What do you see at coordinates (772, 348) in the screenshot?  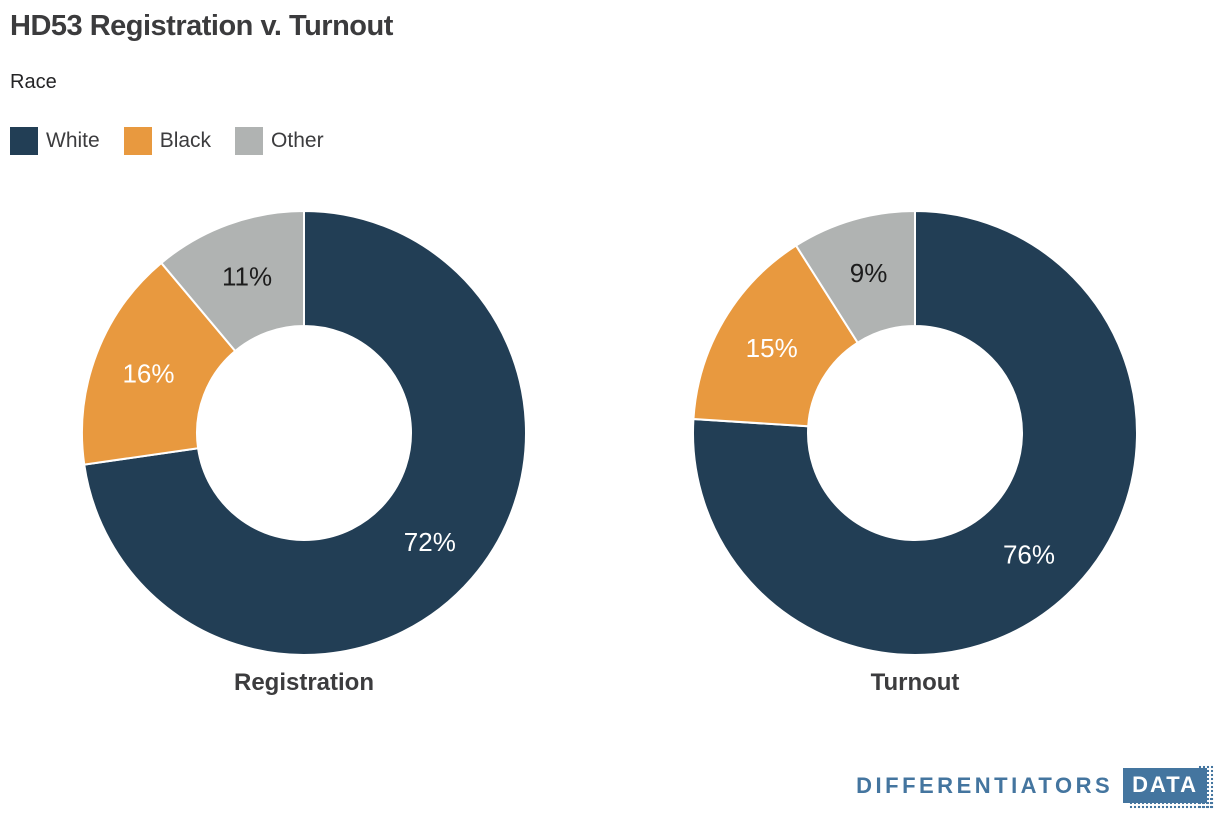 I see `slice-value-label-black: 15%` at bounding box center [772, 348].